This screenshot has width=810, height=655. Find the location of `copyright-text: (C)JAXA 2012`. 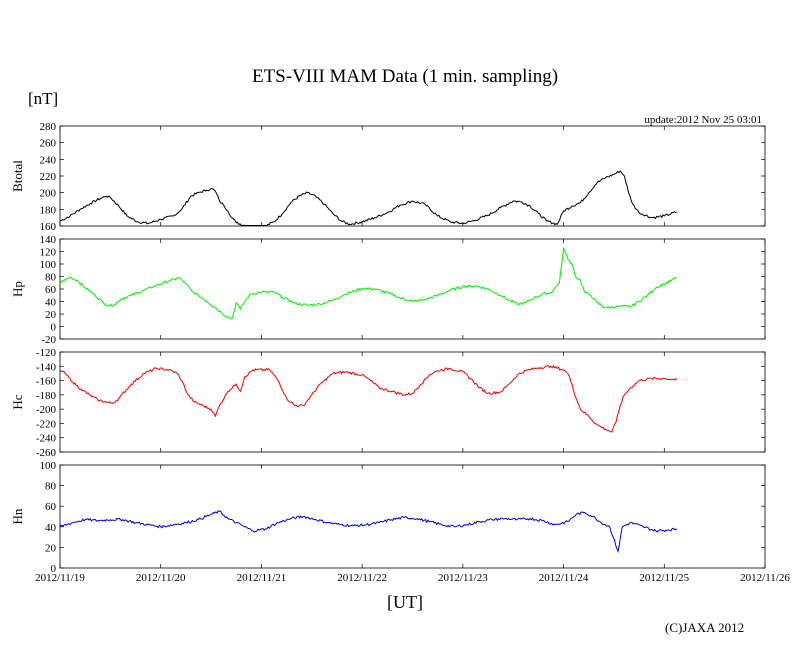

copyright-text: (C)JAXA 2012 is located at coordinates (705, 627).